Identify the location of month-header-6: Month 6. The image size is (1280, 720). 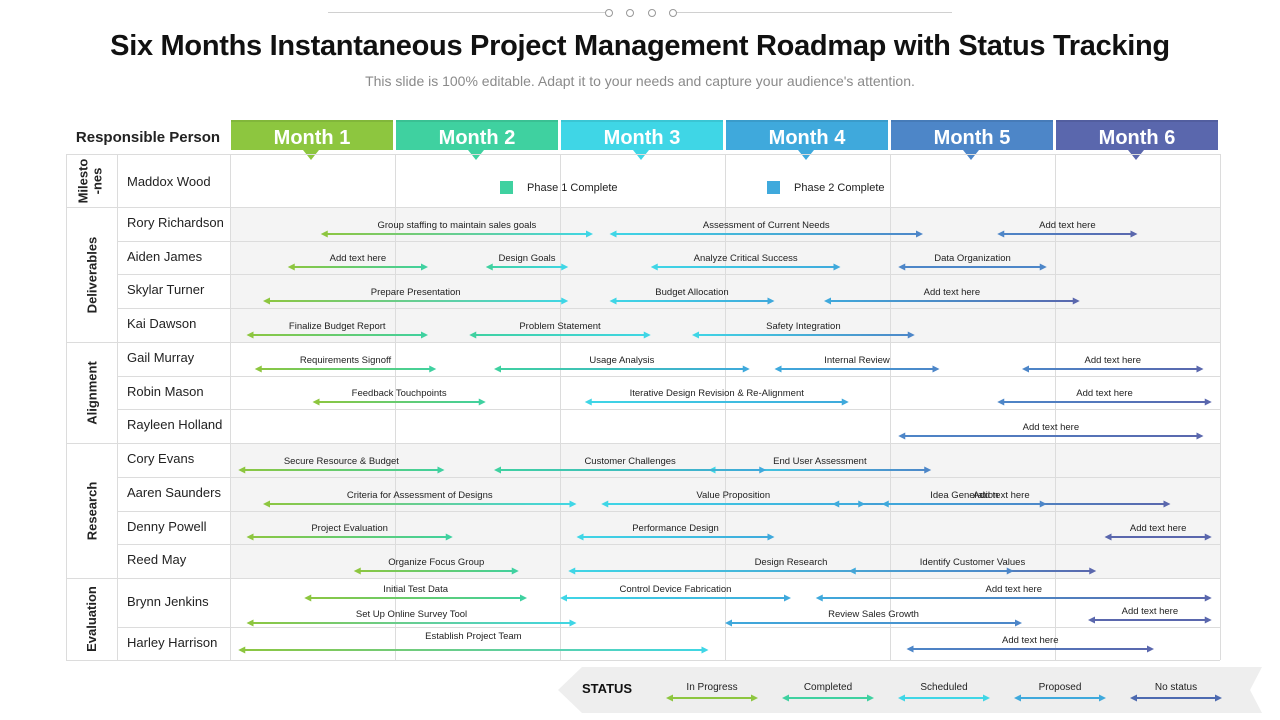
(1137, 140).